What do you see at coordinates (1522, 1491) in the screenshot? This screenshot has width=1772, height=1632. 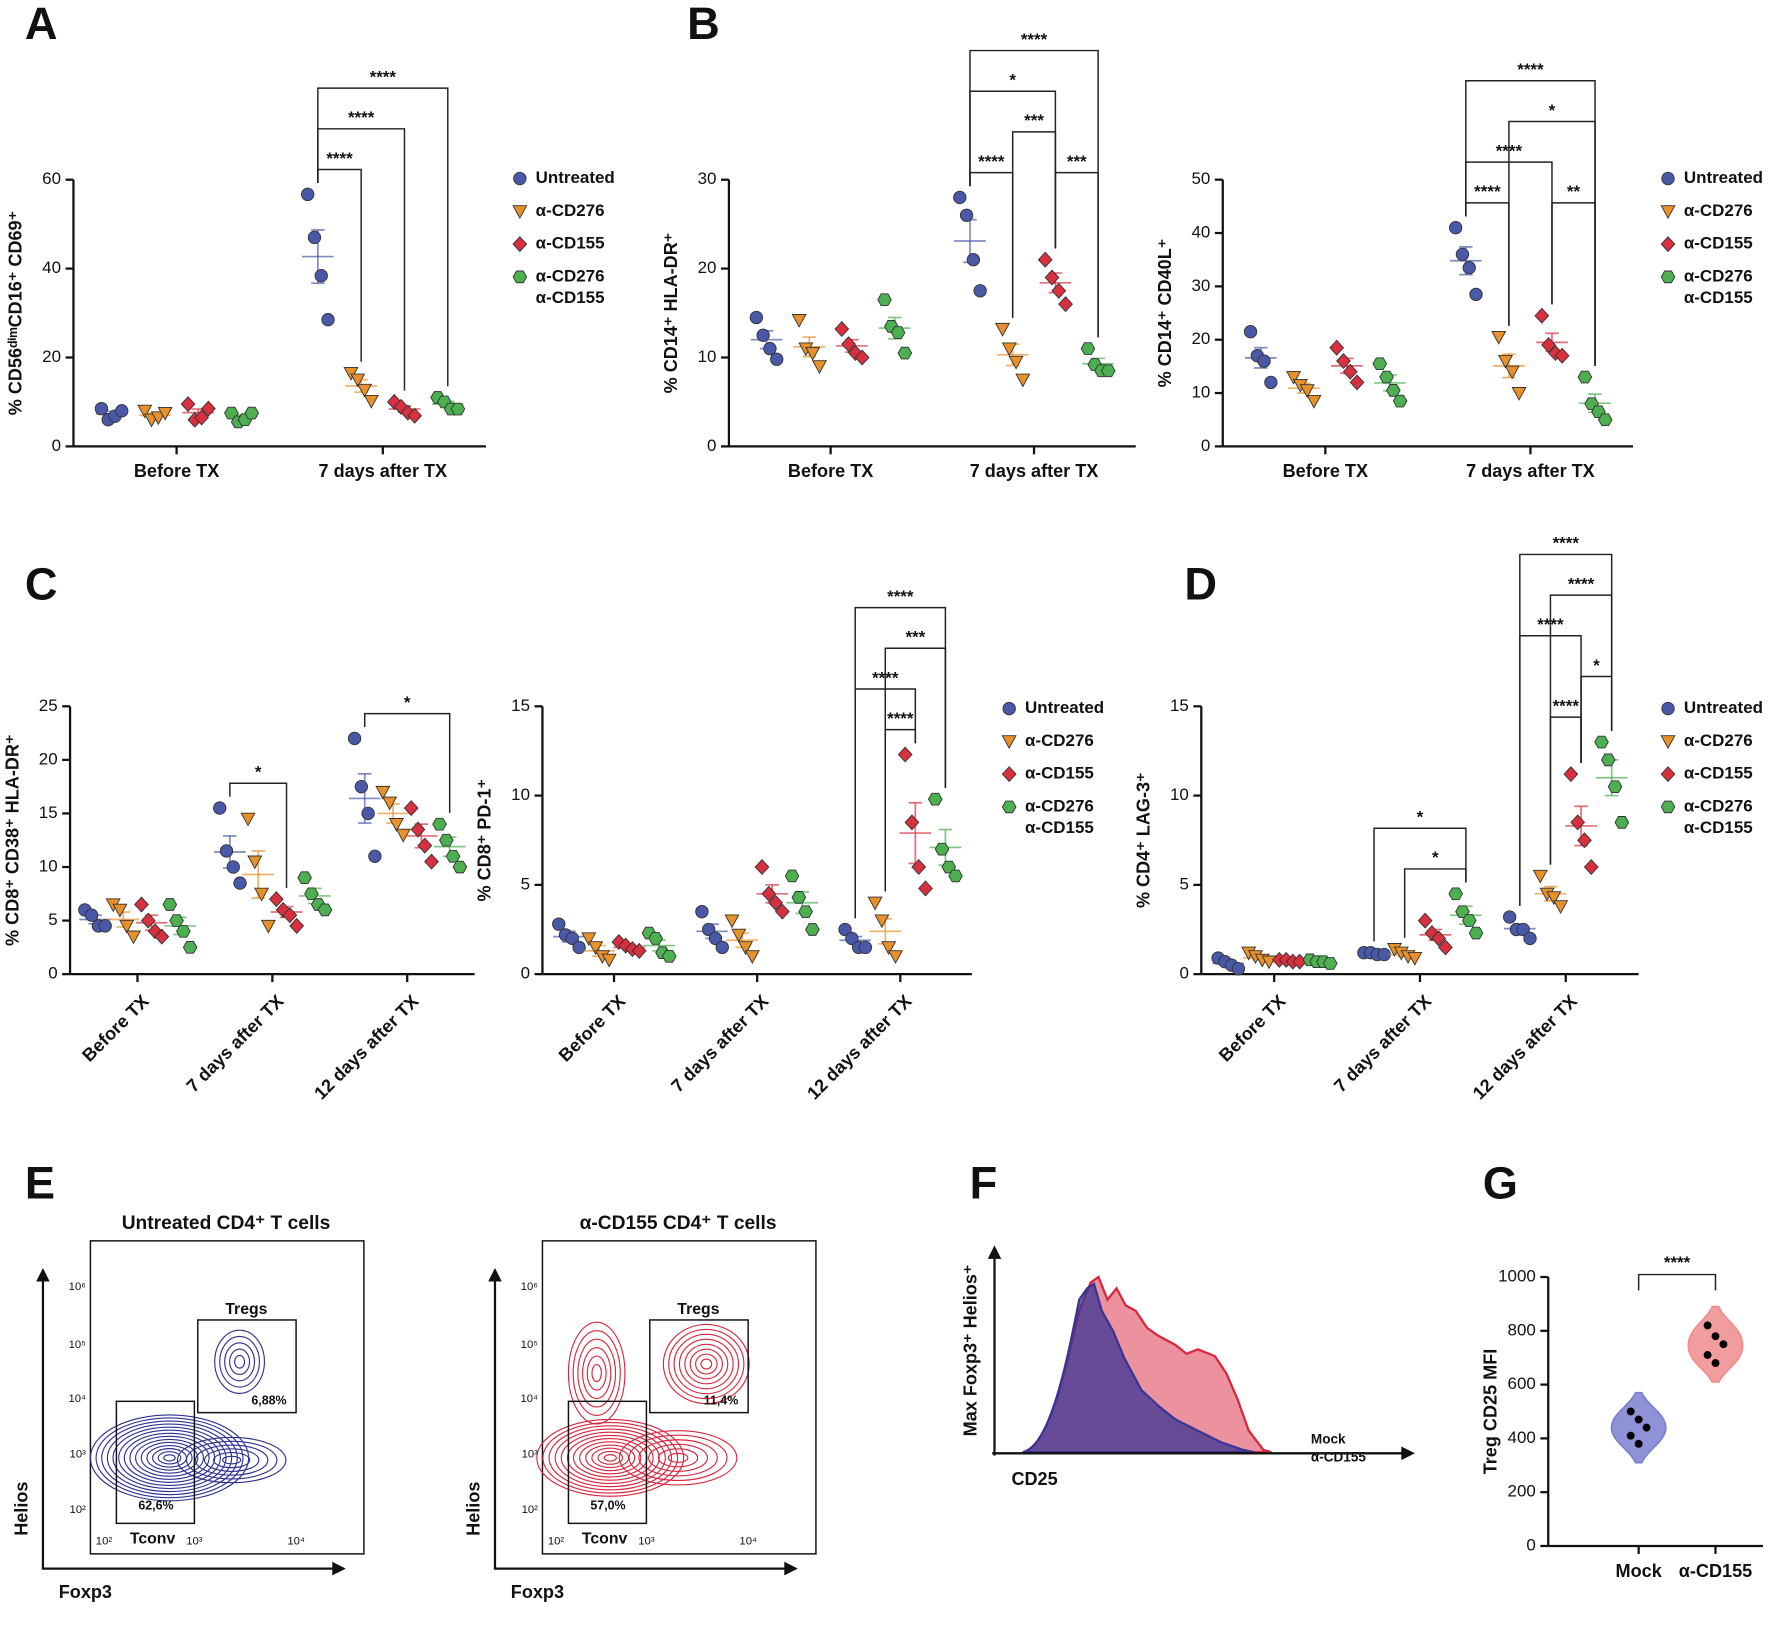 I see `y-tick-label: 200` at bounding box center [1522, 1491].